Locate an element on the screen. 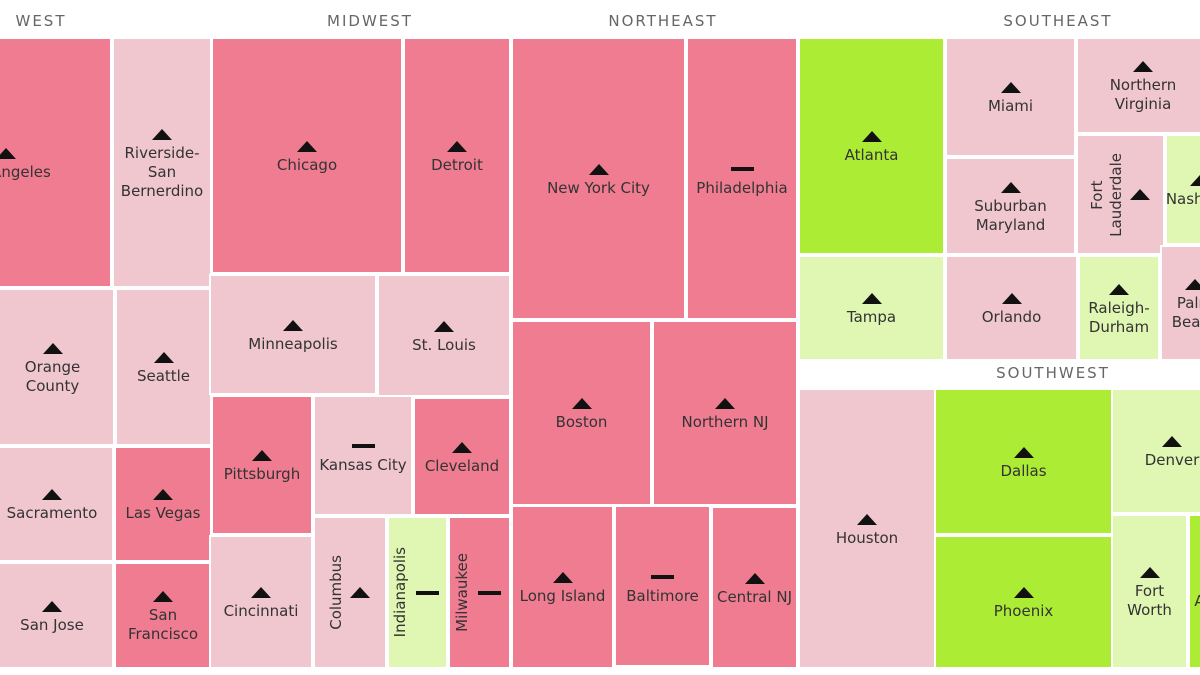 This screenshot has width=1200, height=675. tile-las-vegas: Las Vegas is located at coordinates (163, 504).